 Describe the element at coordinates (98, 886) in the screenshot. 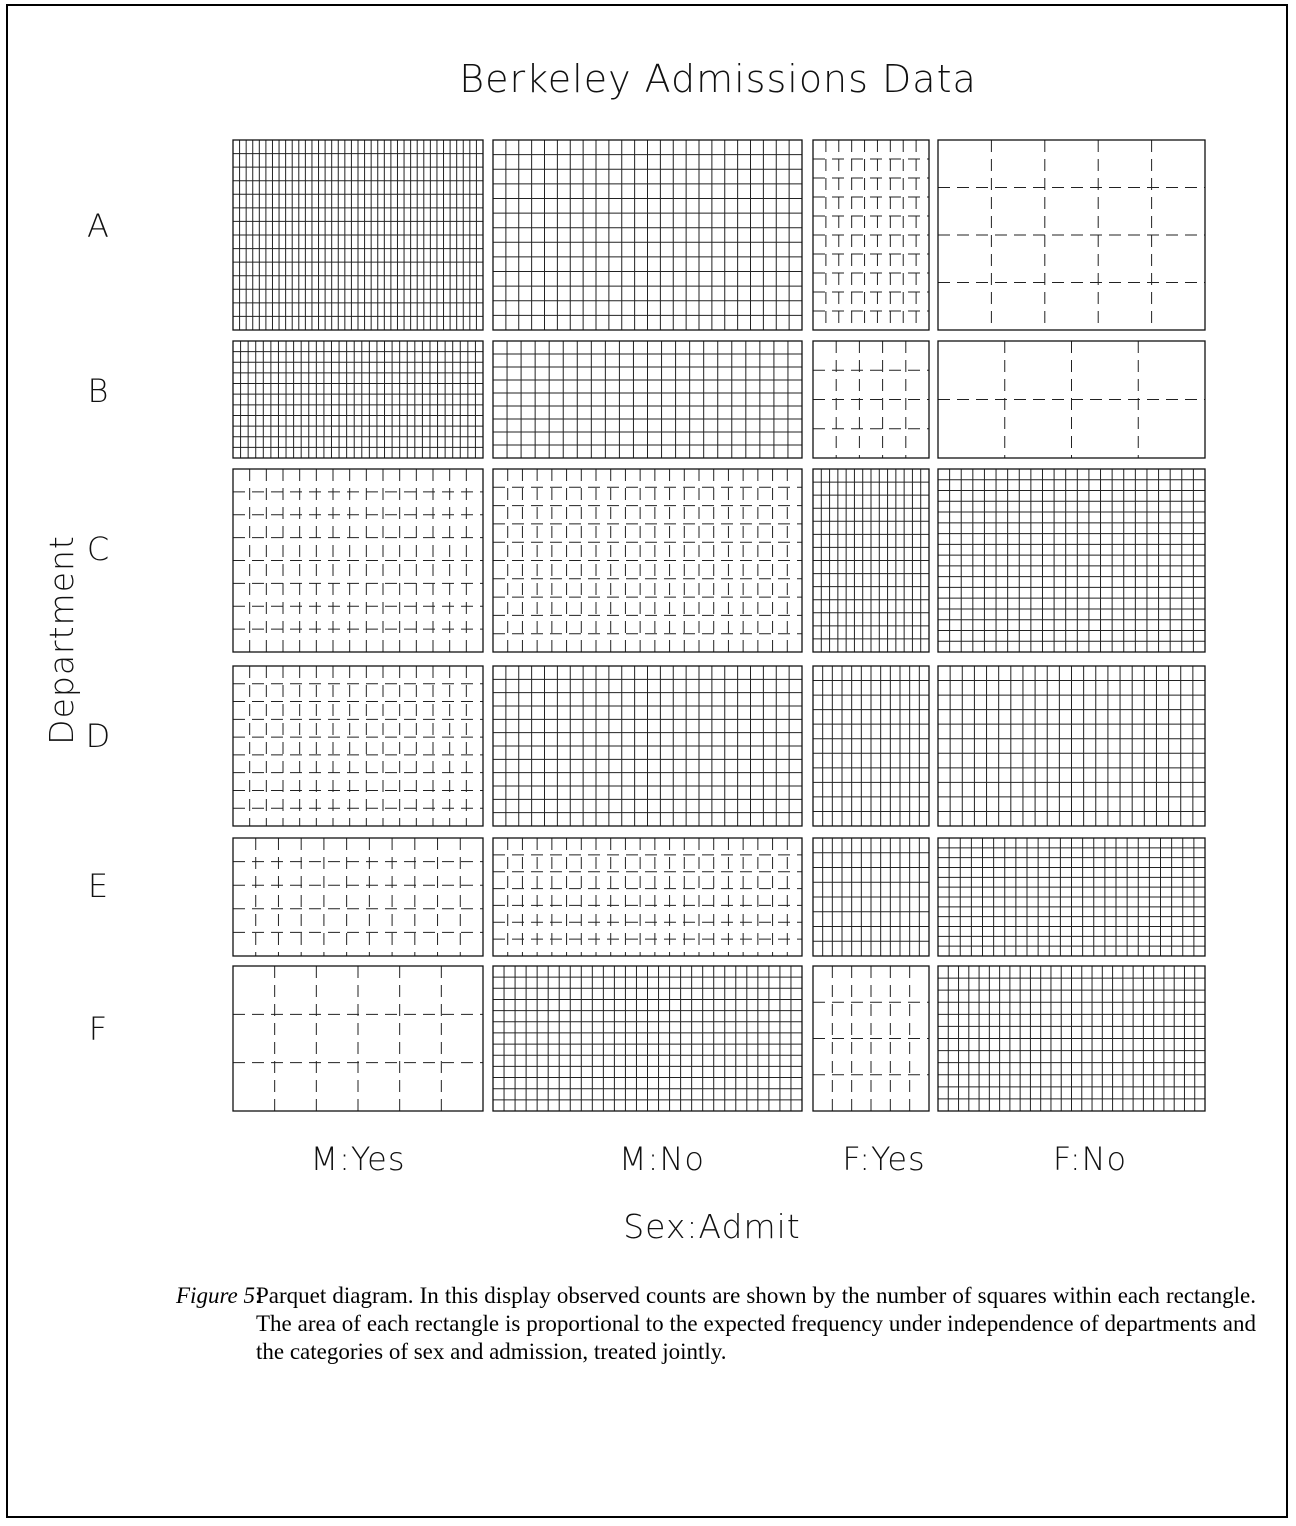

I see `row-label-e: E` at that location.